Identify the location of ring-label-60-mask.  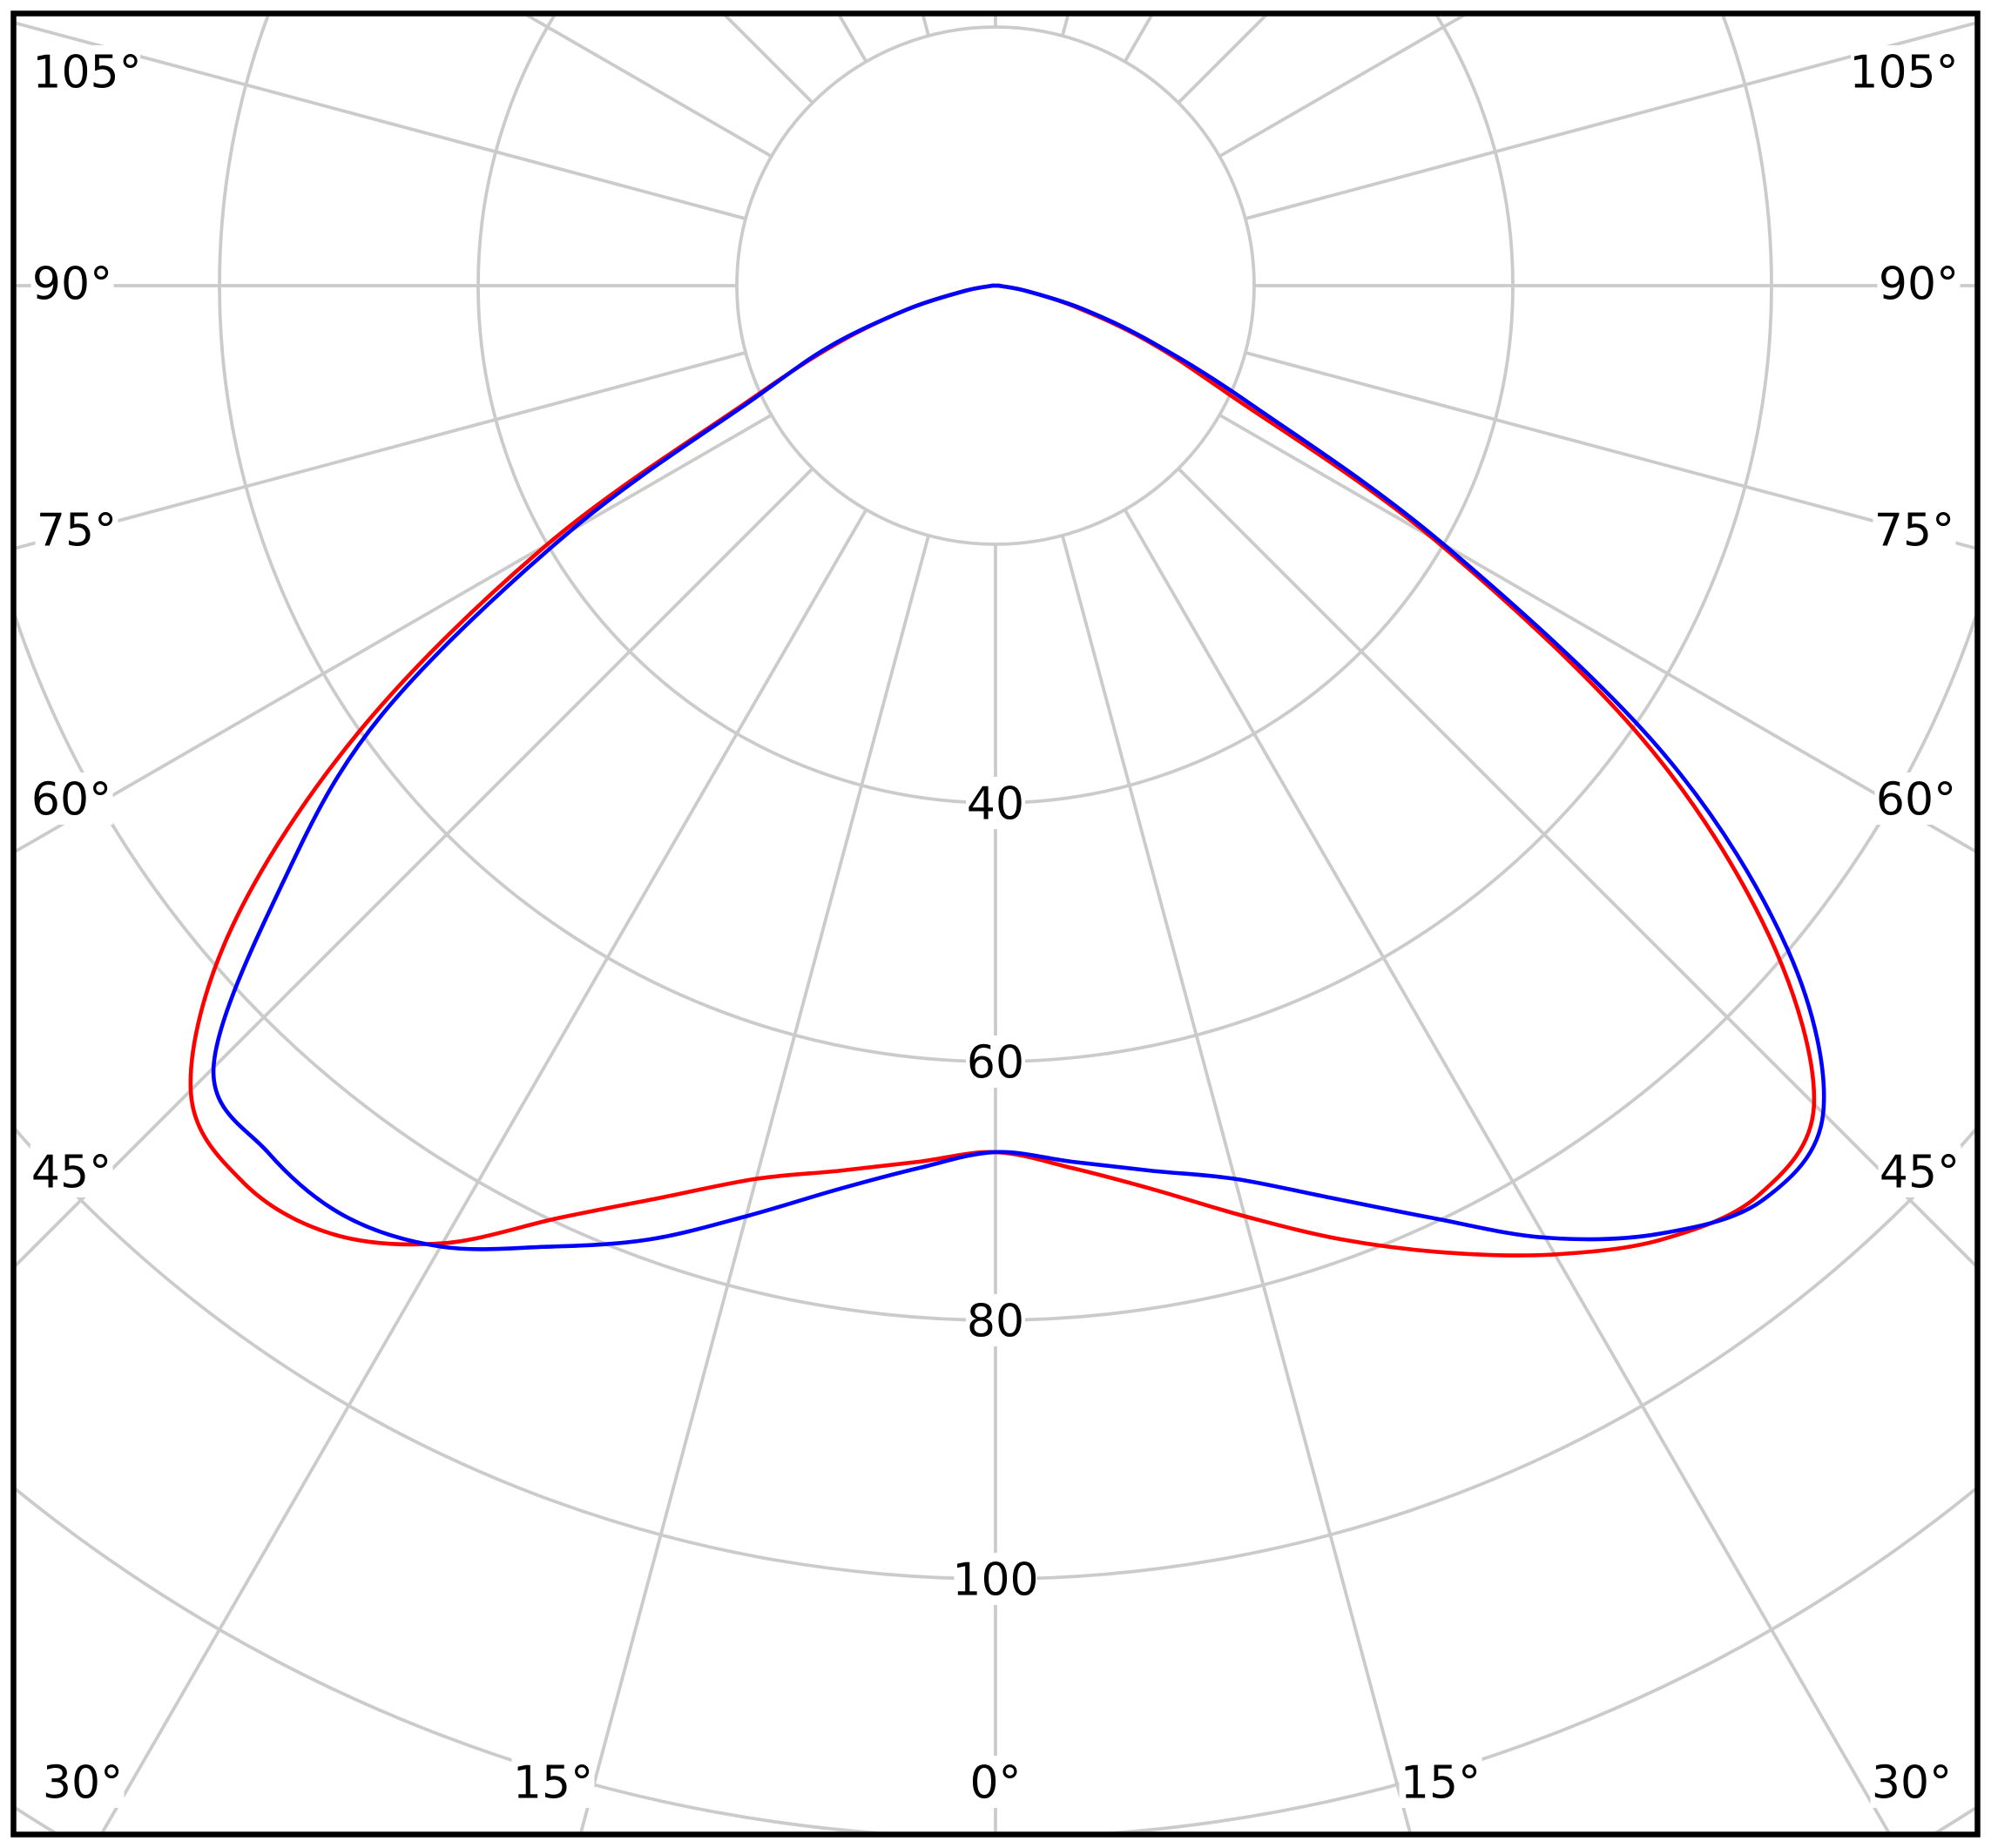
(995, 1061).